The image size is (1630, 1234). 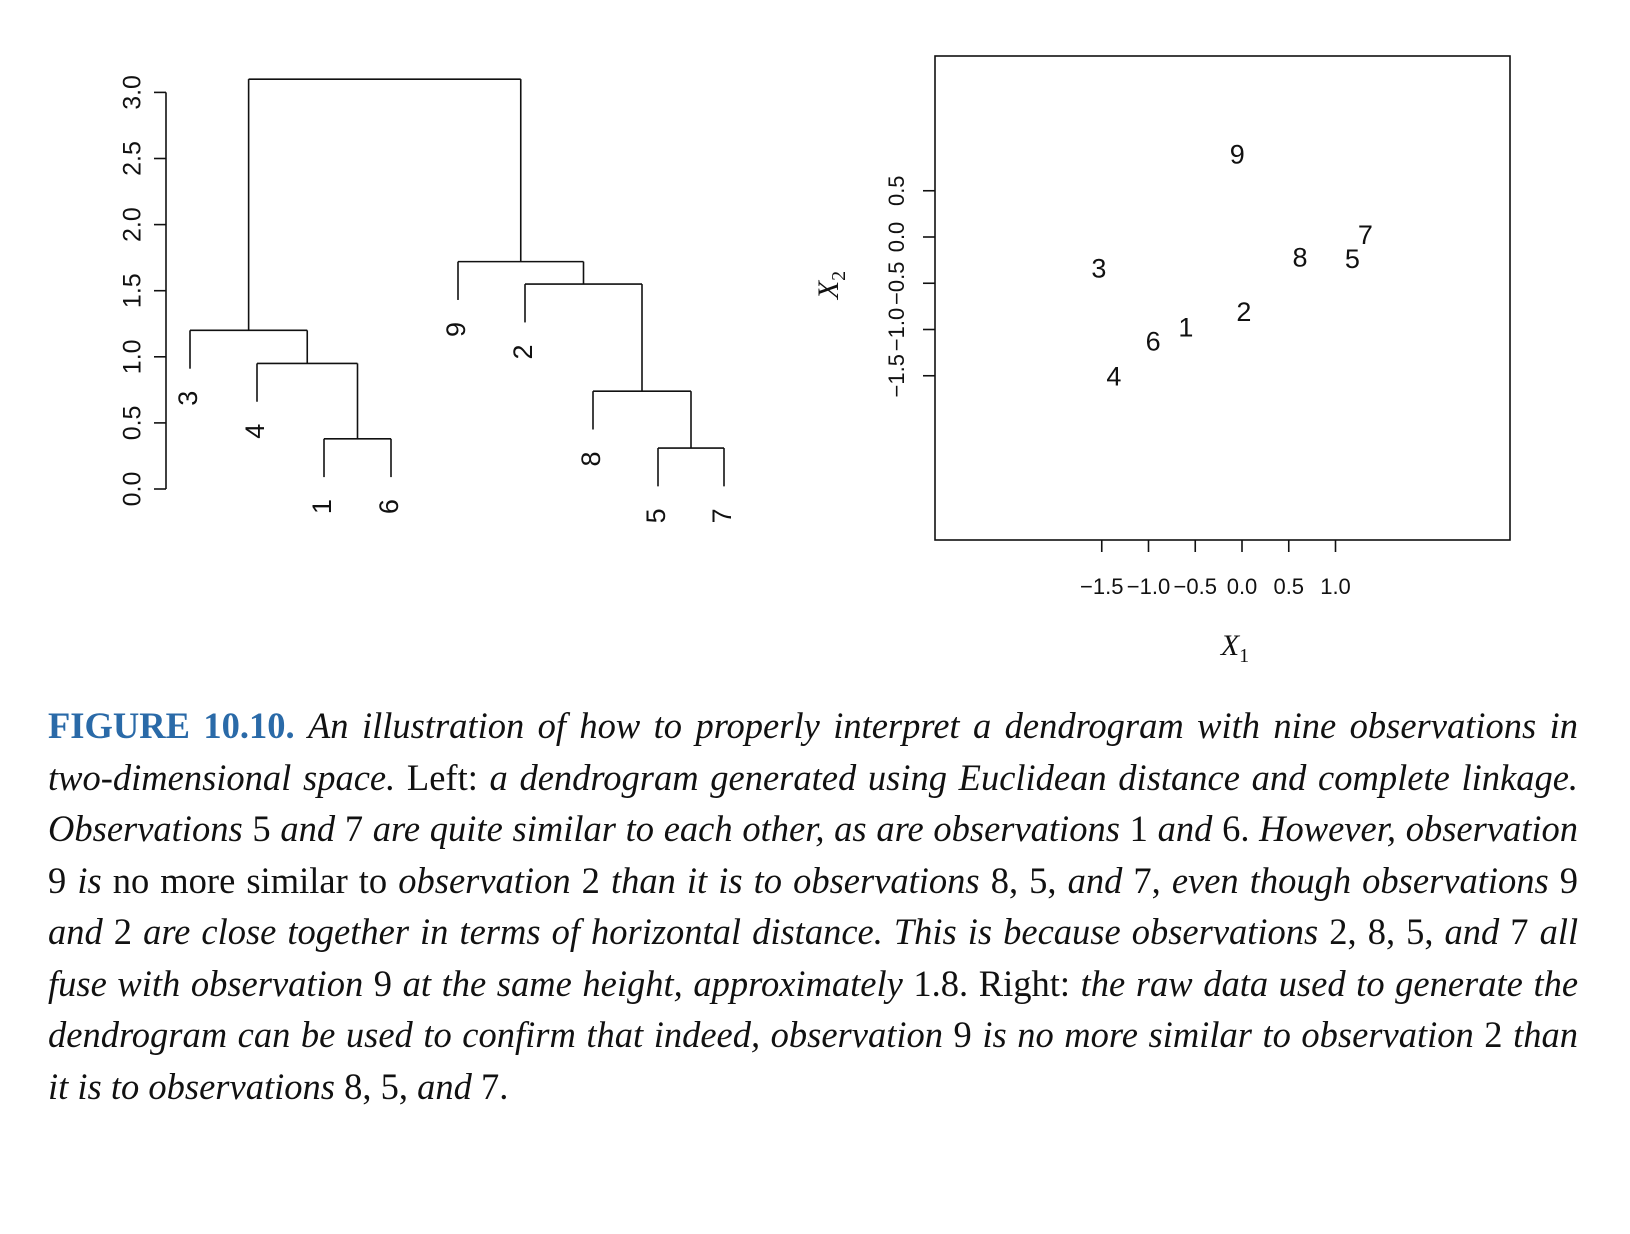 I want to click on leaf-label: 8, so click(x=591, y=459).